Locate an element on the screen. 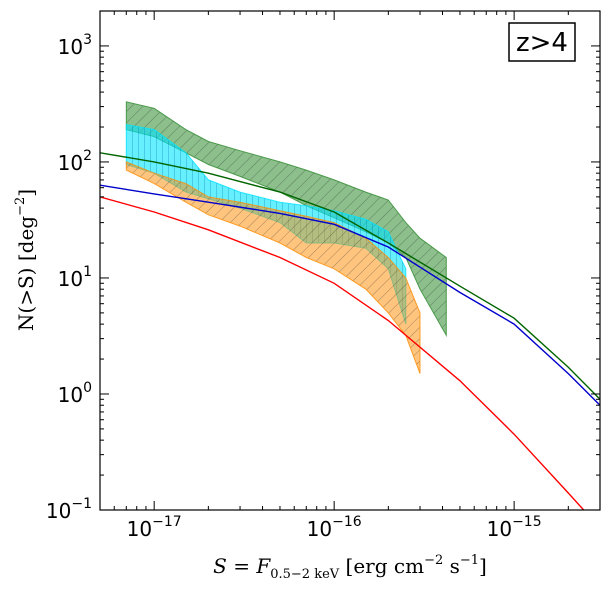 The image size is (610, 591). annotation-frame is located at coordinates (542, 42).